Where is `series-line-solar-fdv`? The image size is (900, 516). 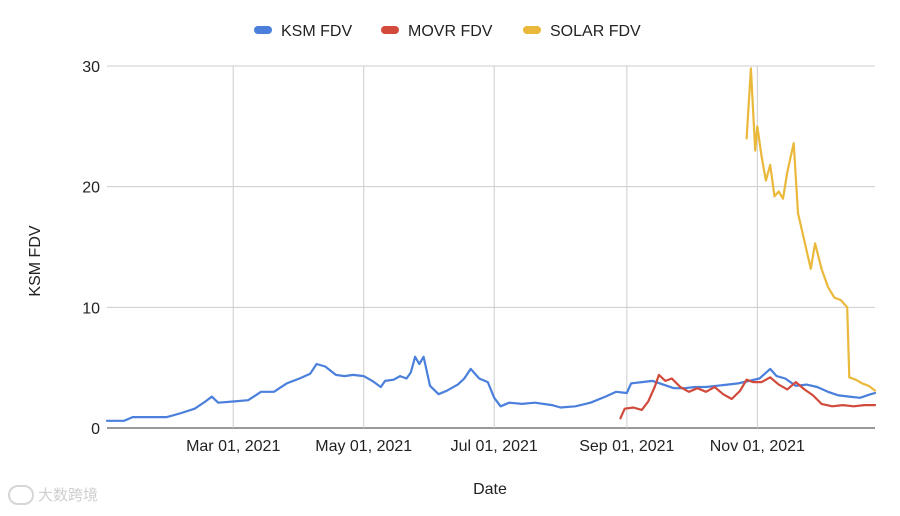 series-line-solar-fdv is located at coordinates (811, 229).